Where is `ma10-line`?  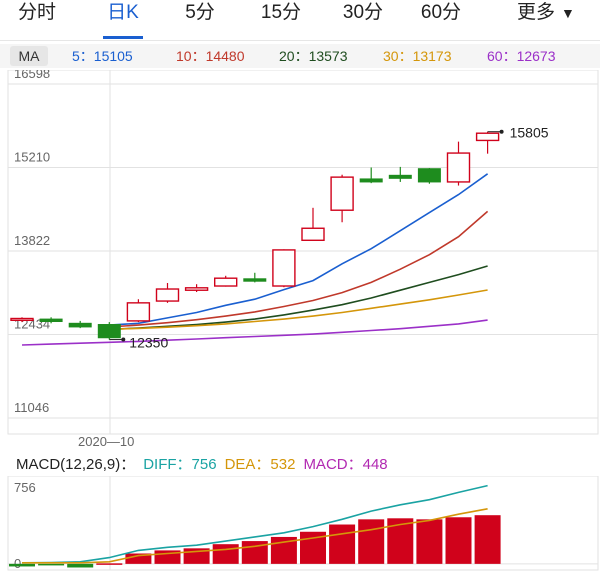
ma10-line is located at coordinates (299, 269).